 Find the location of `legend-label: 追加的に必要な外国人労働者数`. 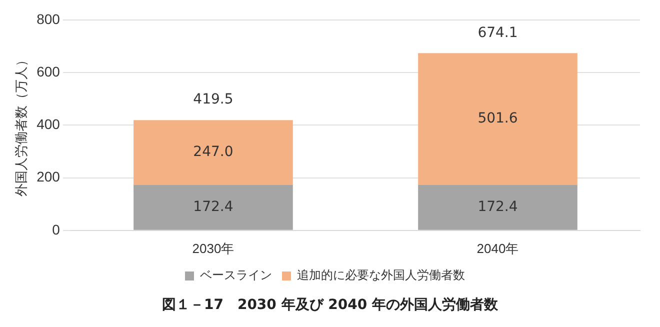

legend-label: 追加的に必要な外国人労働者数 is located at coordinates (381, 275).